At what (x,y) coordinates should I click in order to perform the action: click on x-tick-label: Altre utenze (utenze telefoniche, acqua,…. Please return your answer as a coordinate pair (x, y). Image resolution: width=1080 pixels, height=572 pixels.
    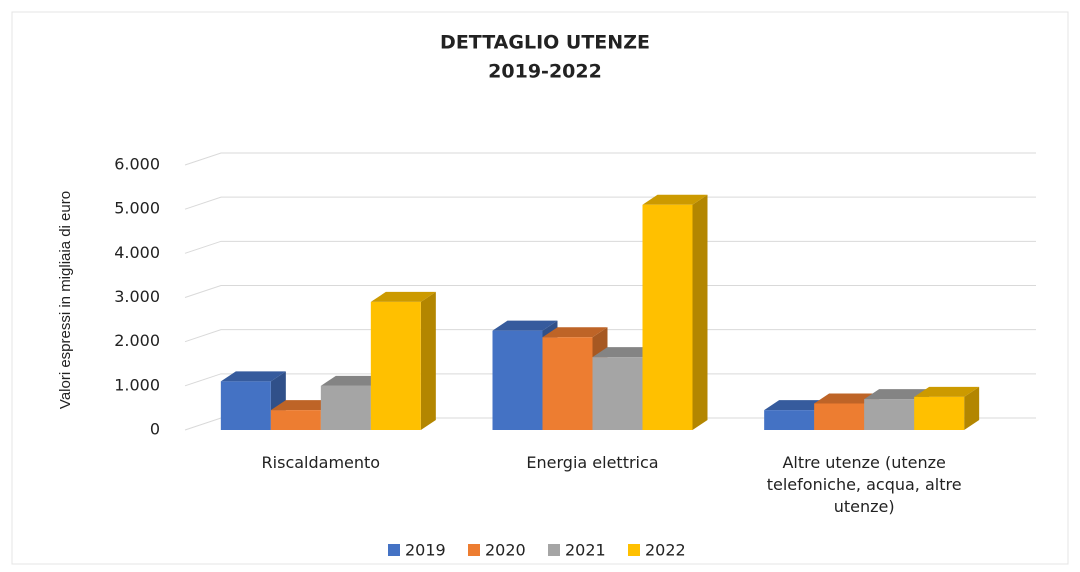
    Looking at the image, I should click on (864, 484).